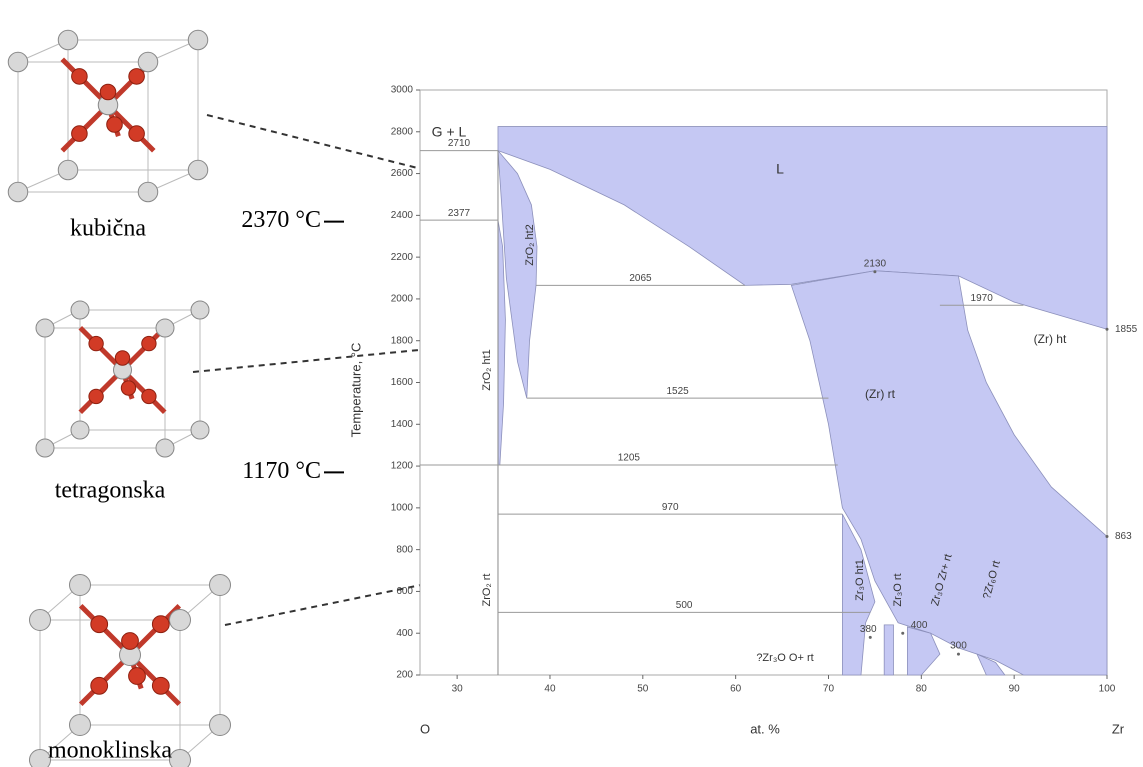  What do you see at coordinates (640, 278) in the screenshot?
I see `isotherm-label: 2065` at bounding box center [640, 278].